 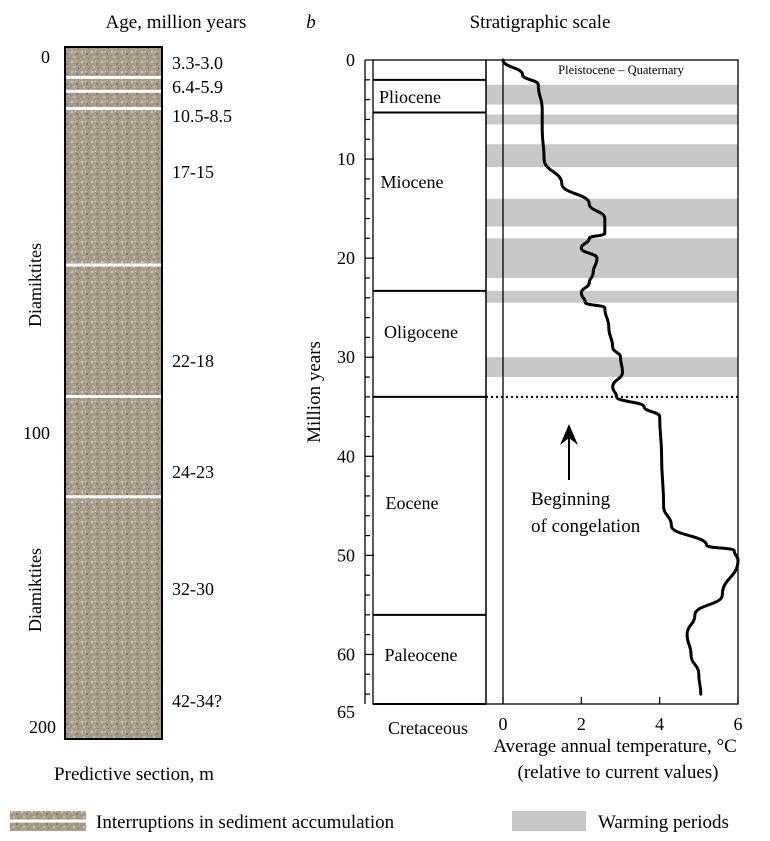 I want to click on y-tick-label: 60, so click(x=346, y=654).